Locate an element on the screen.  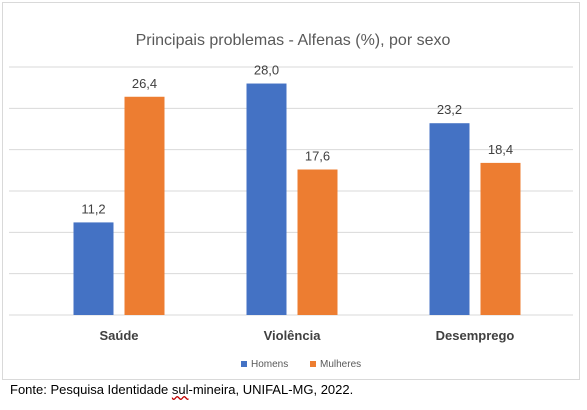
category-label: Violência is located at coordinates (293, 335).